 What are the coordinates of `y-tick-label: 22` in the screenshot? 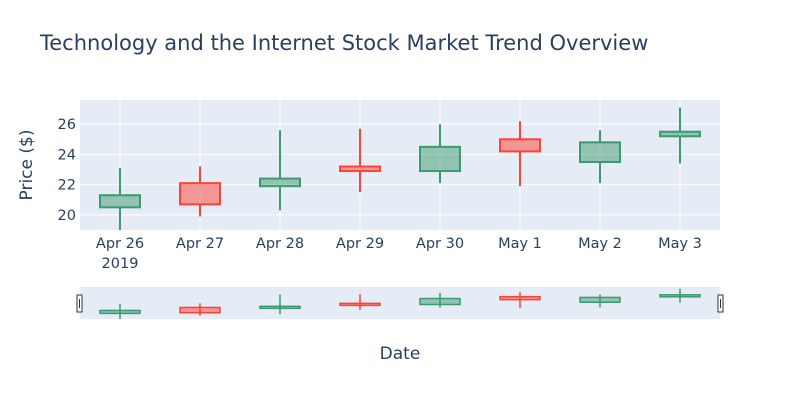 It's located at (67, 186).